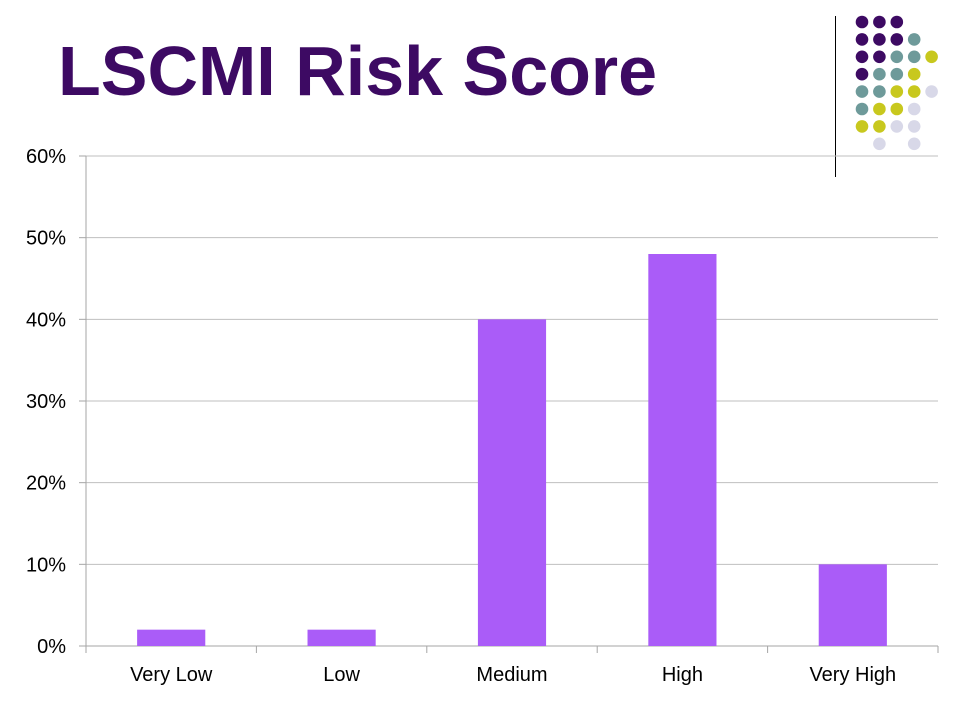  What do you see at coordinates (46, 157) in the screenshot?
I see `y-tick-label: 60%` at bounding box center [46, 157].